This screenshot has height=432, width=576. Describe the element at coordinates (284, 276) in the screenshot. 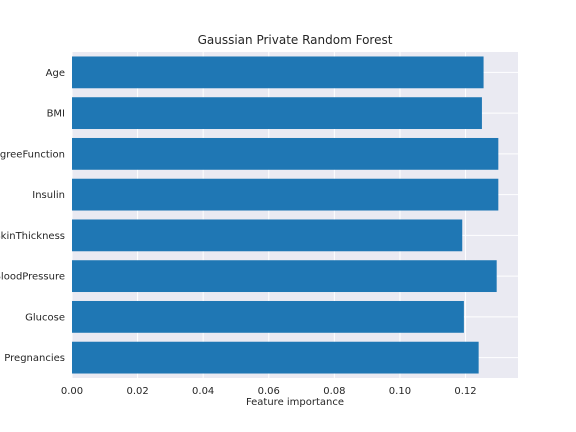

I see `bar-bloodpressure` at that location.